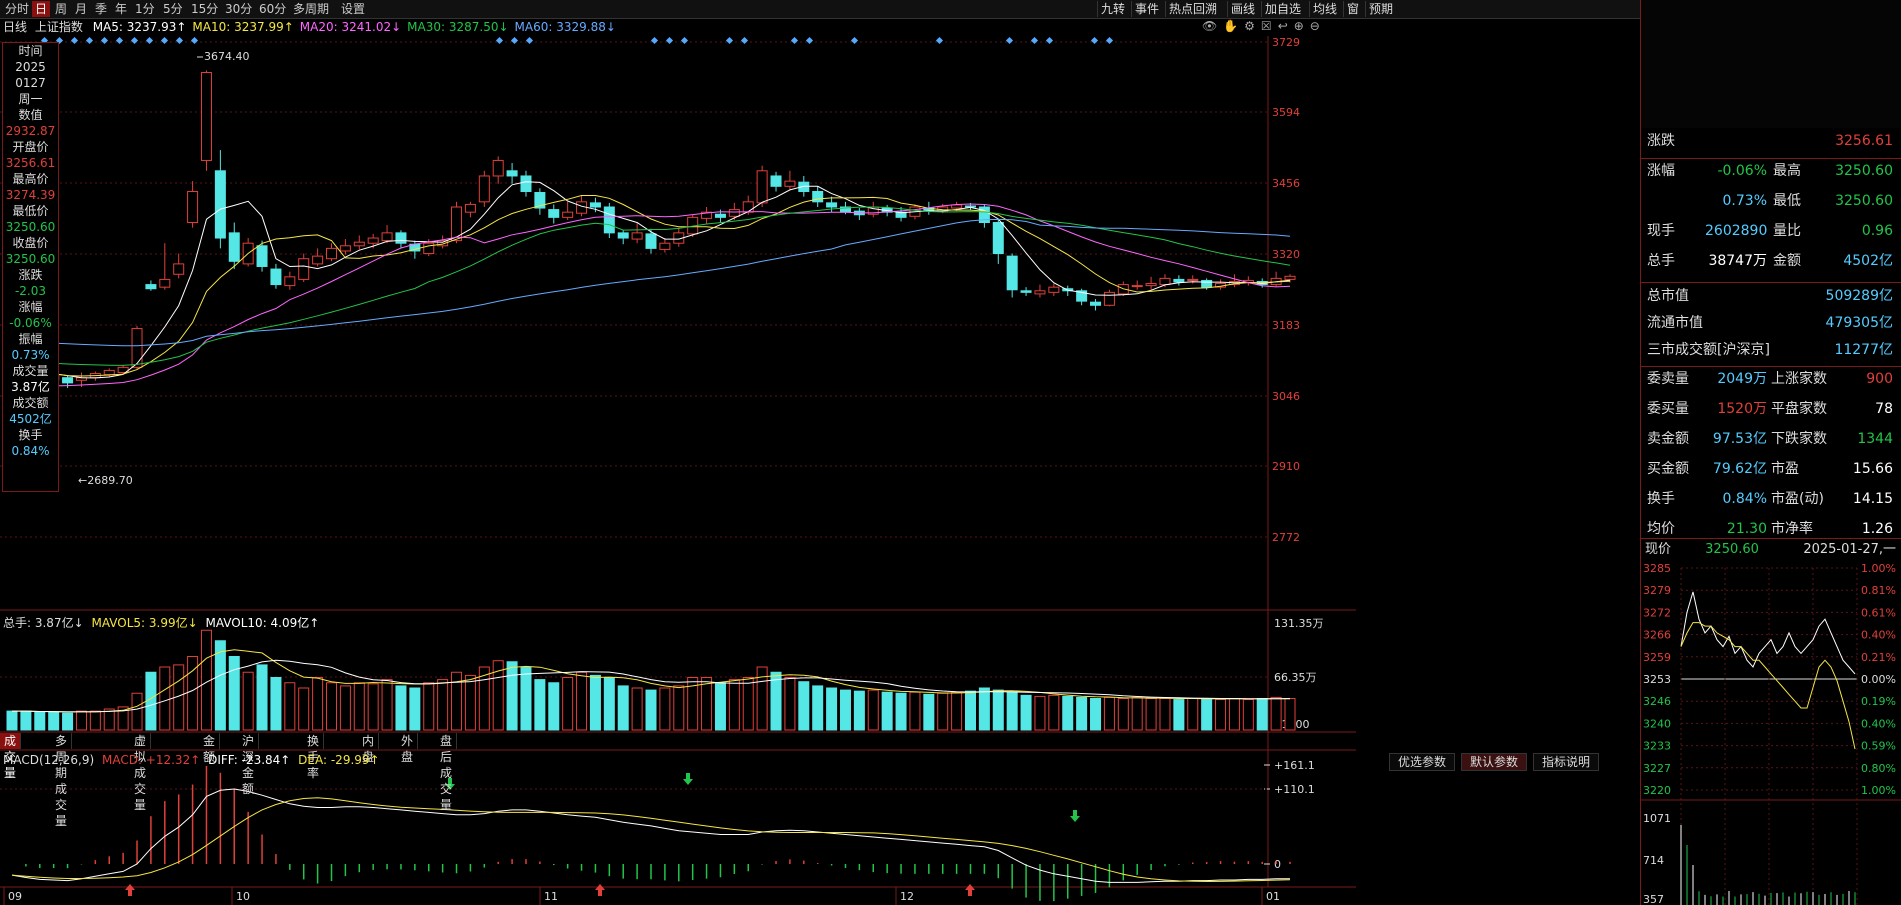 This screenshot has height=905, width=1901. Describe the element at coordinates (1772, 231) in the screenshot. I see `rp-row-2: 现手 2602890 量比 0.96` at that location.